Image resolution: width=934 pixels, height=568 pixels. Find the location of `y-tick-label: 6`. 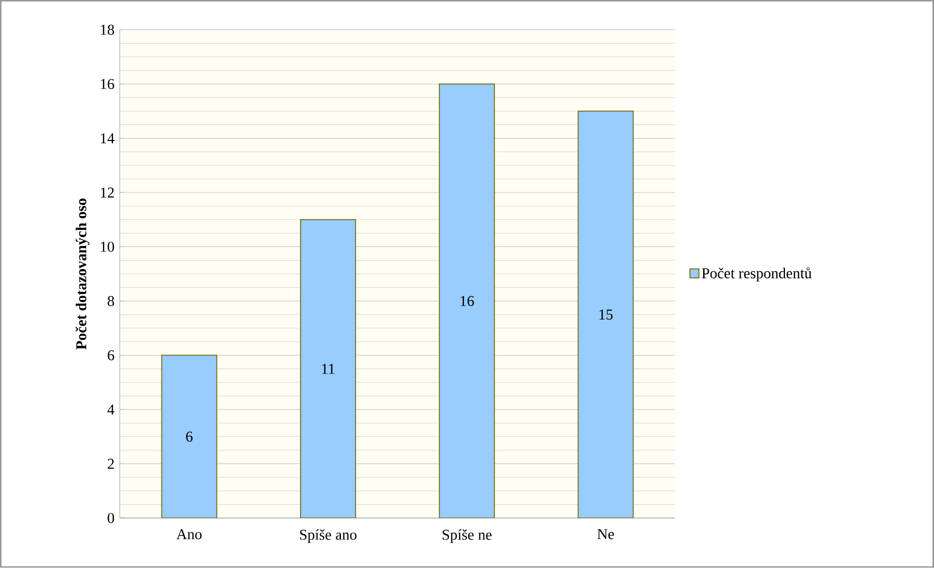

y-tick-label: 6 is located at coordinates (111, 355).